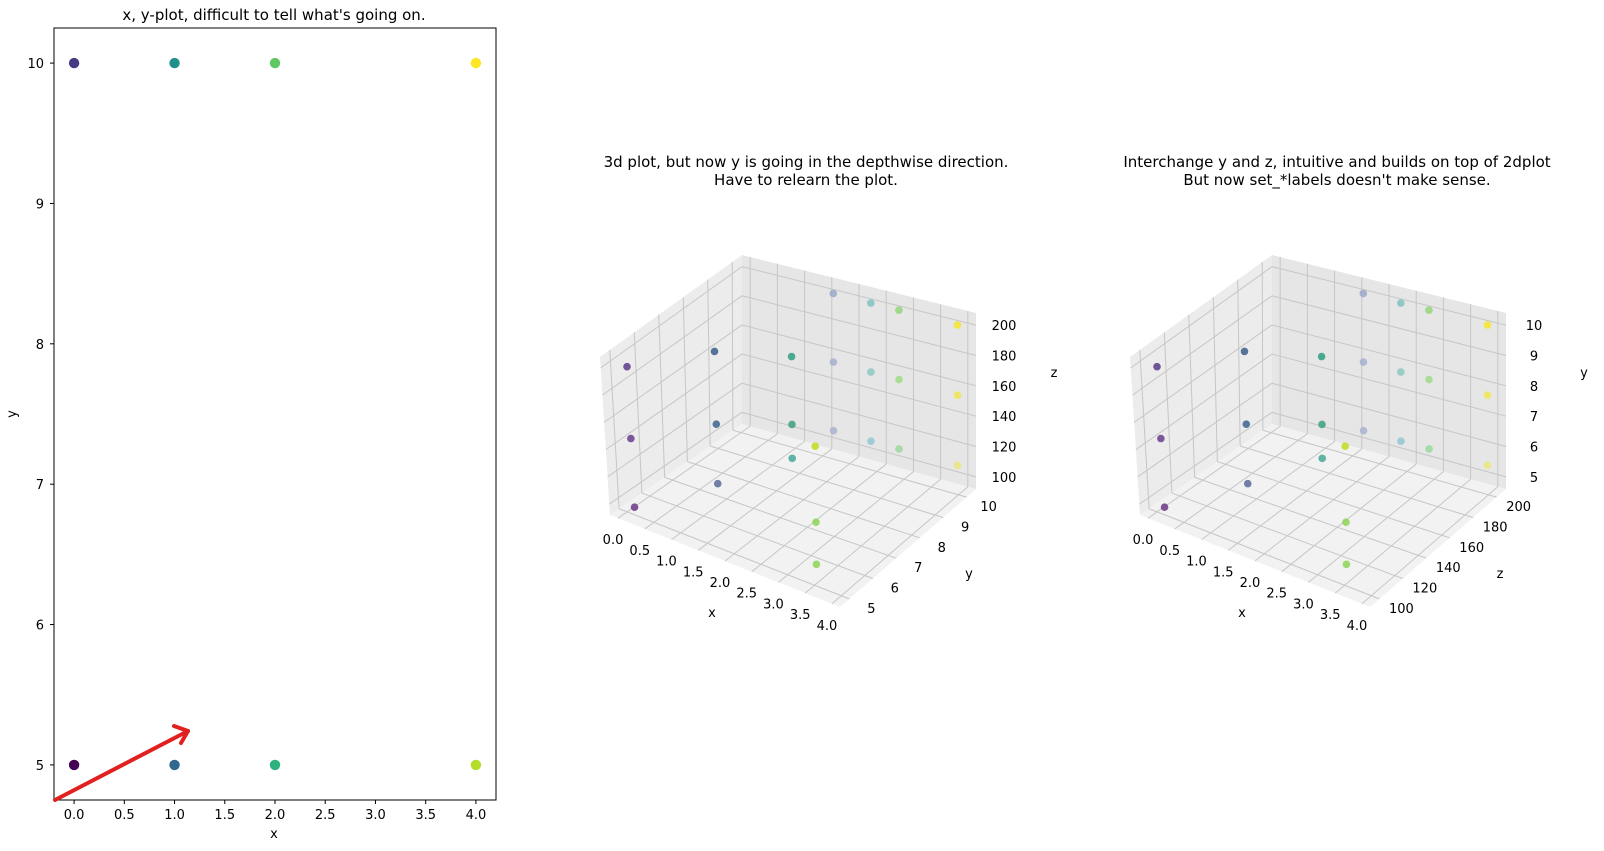  What do you see at coordinates (325, 815) in the screenshot?
I see `xy-x-tick-label: 2.5` at bounding box center [325, 815].